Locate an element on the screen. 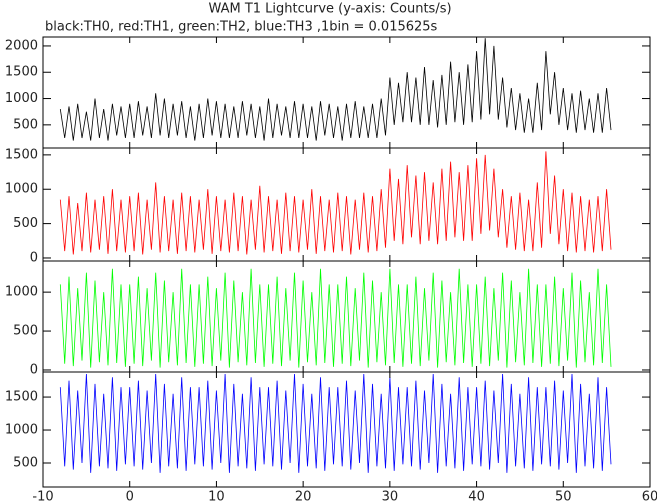 This screenshot has width=657, height=504. x-tick-label: 40 is located at coordinates (476, 497).